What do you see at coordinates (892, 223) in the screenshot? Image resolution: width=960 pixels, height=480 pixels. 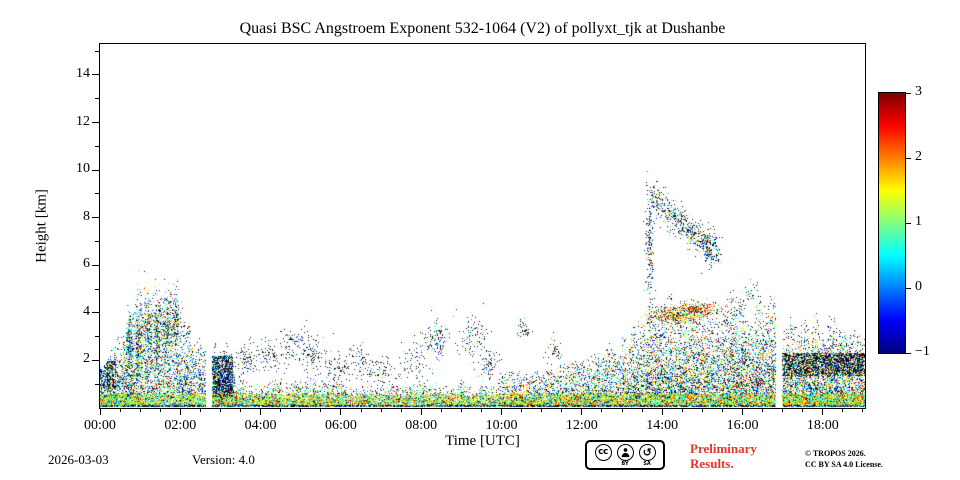 I see `colorbar-canvas` at bounding box center [892, 223].